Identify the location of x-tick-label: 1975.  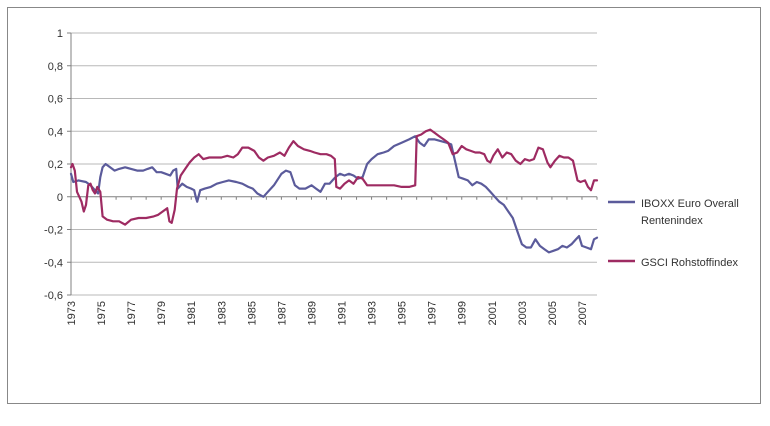
(102, 313).